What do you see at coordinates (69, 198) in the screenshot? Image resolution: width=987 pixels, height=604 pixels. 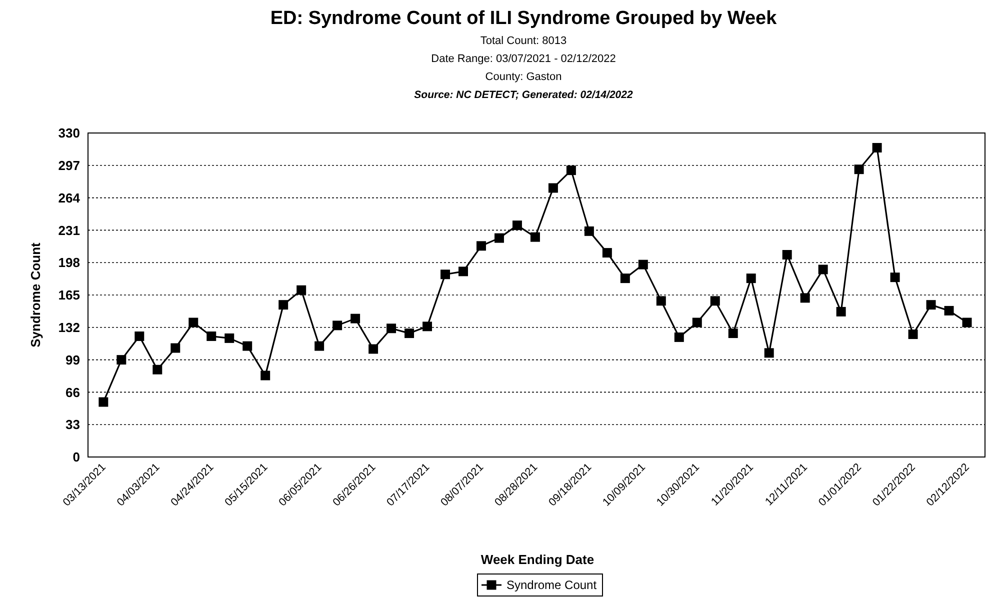 I see `y-tick-label: 264` at bounding box center [69, 198].